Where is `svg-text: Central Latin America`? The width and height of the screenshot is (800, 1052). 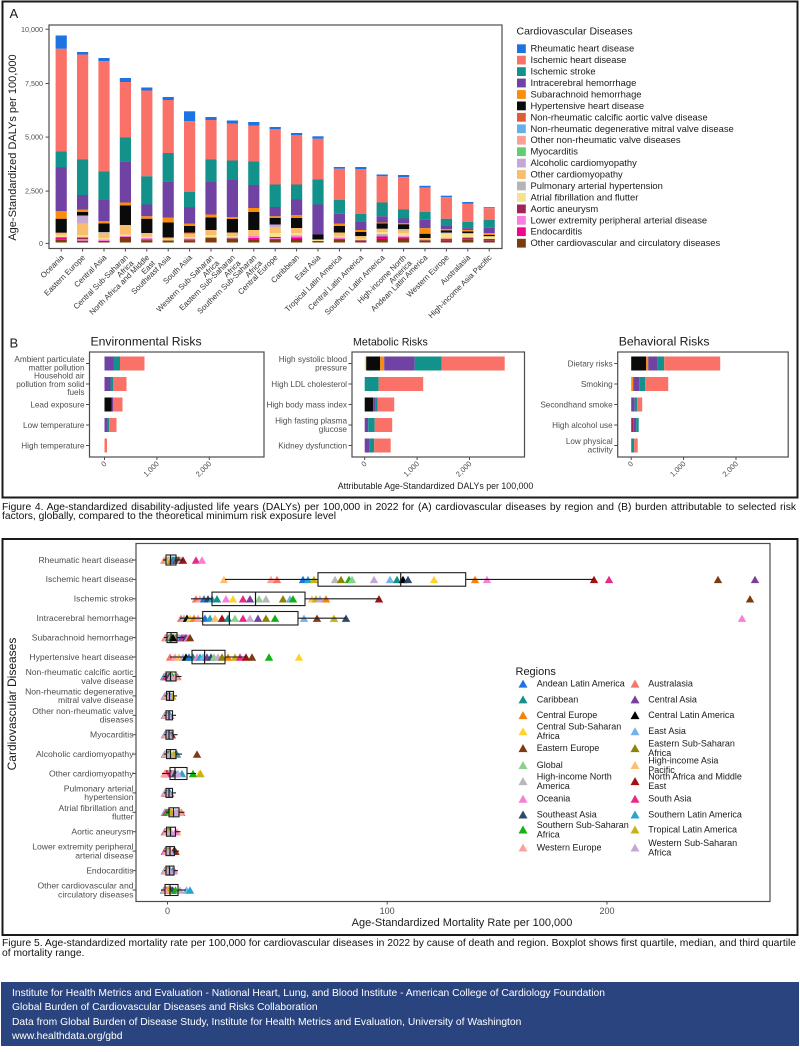 svg-text: Central Latin America is located at coordinates (691, 715).